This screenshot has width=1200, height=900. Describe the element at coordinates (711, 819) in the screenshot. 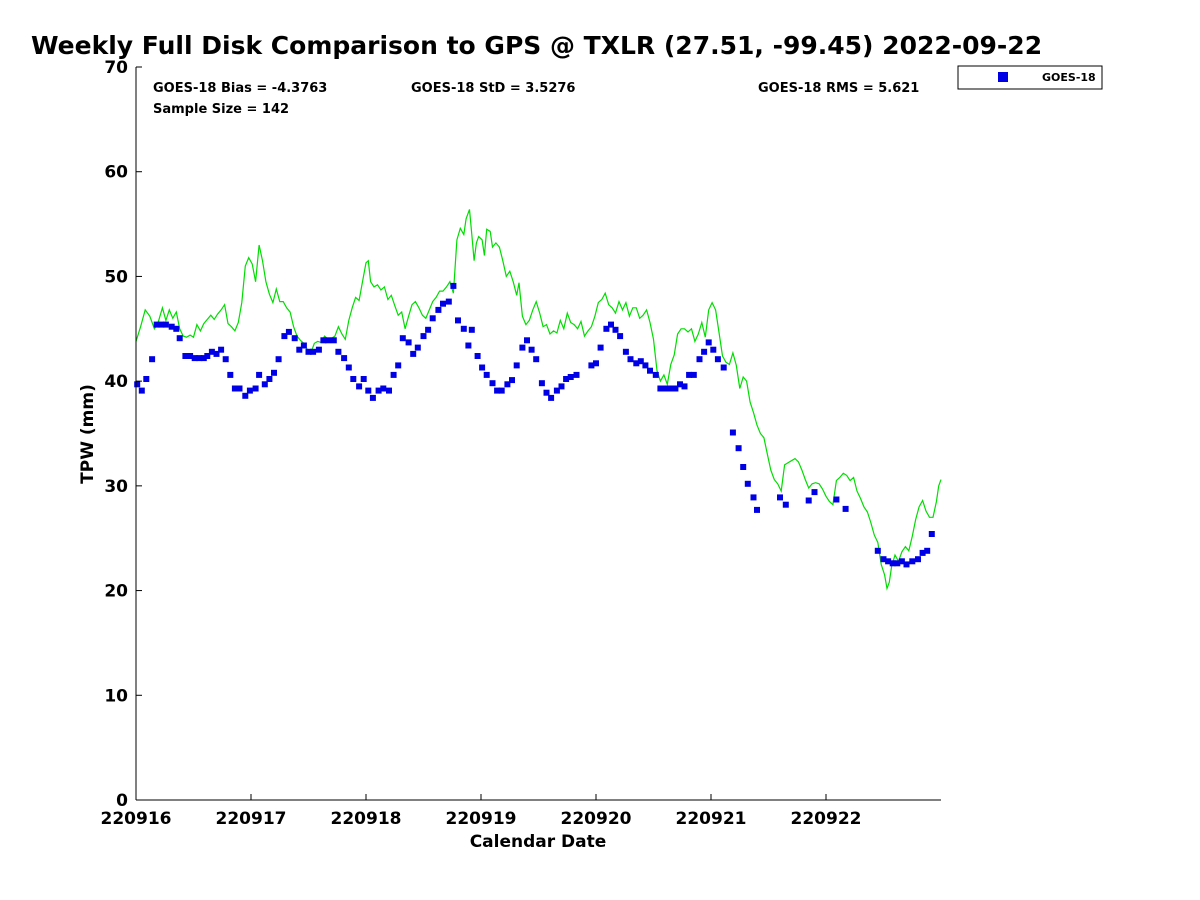

I see `x-tick-label: 220921` at that location.